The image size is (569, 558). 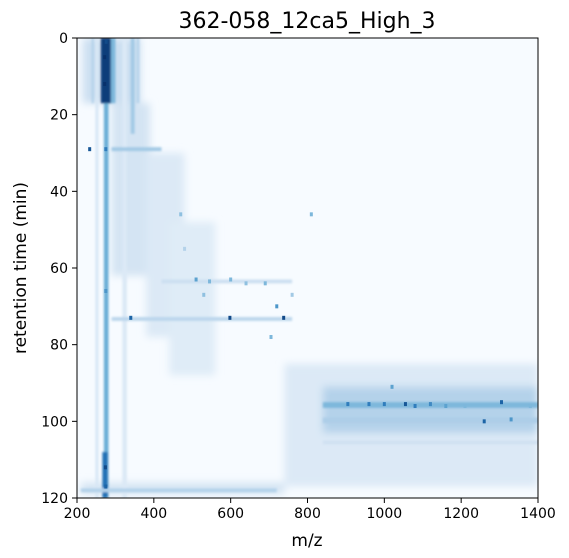 What do you see at coordinates (461, 514) in the screenshot?
I see `x-tick-label: 1200` at bounding box center [461, 514].